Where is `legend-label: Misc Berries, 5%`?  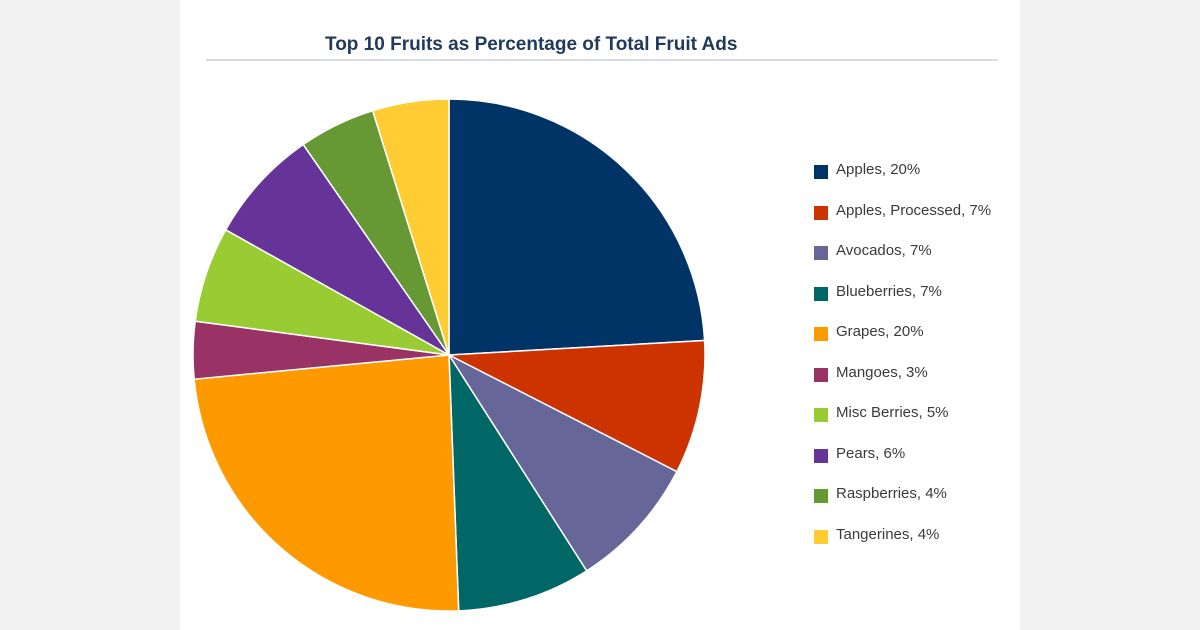 legend-label: Misc Berries, 5% is located at coordinates (892, 412).